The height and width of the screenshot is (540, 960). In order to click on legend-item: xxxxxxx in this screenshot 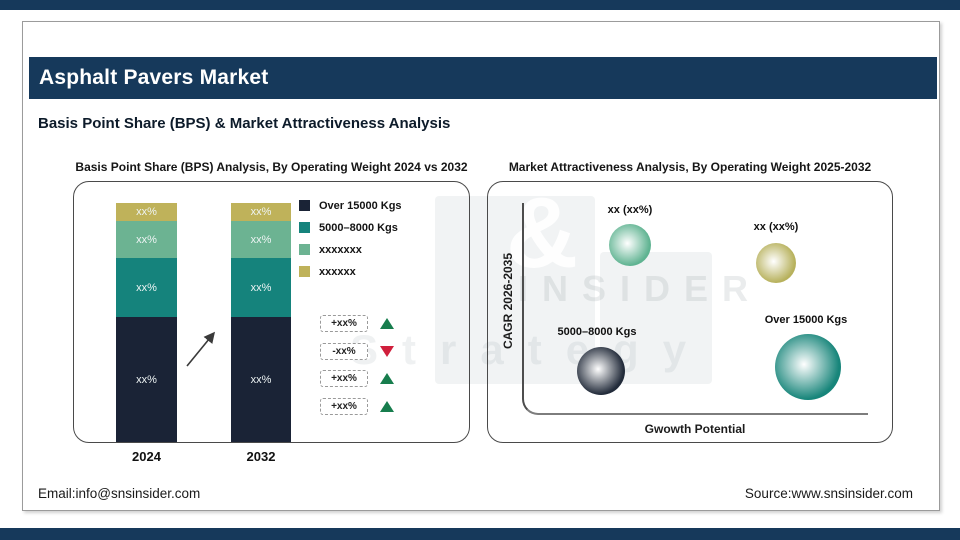, I will do `click(350, 249)`.